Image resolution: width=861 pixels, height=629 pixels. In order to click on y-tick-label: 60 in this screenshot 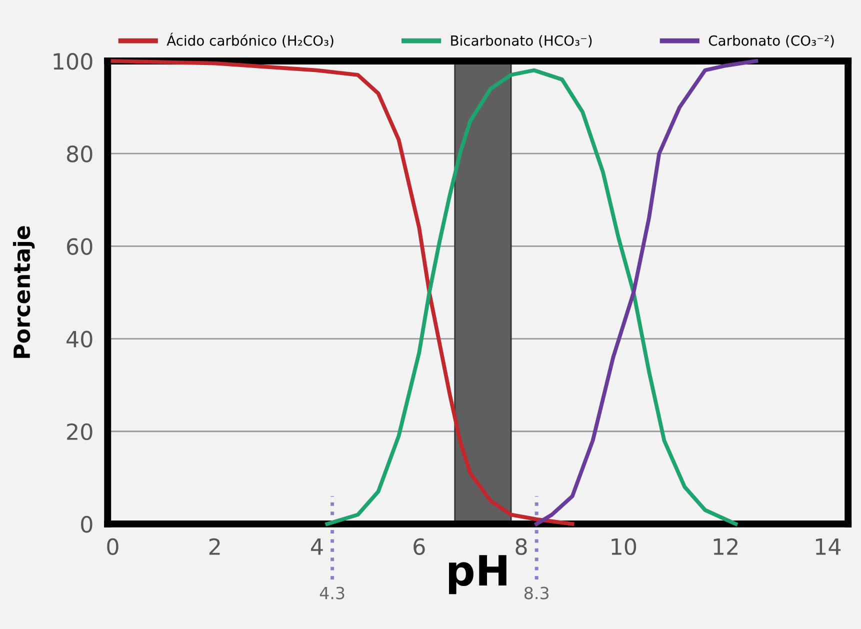, I will do `click(79, 246)`.